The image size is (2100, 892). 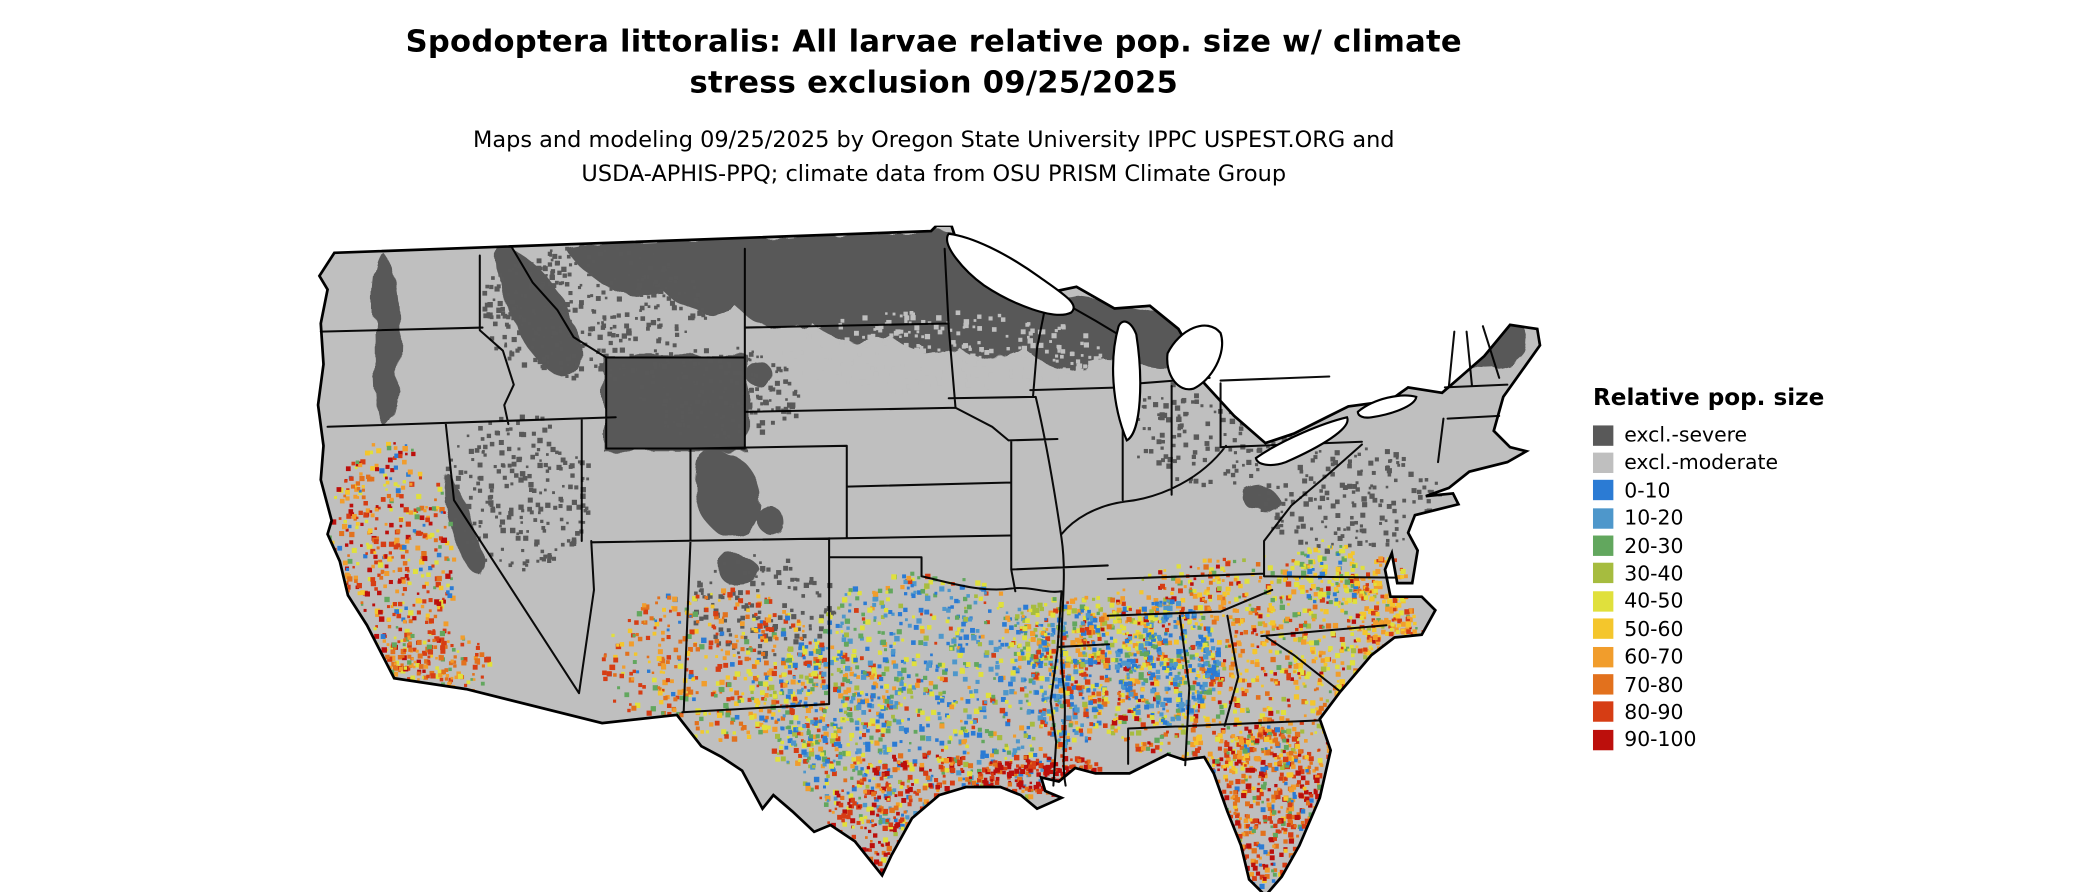 What do you see at coordinates (1301, 441) in the screenshot?
I see `lake-erie` at bounding box center [1301, 441].